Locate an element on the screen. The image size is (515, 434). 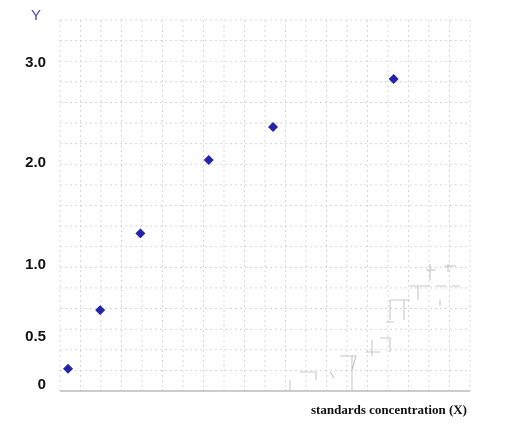
y-tick-labels: 0 0.5 1.0 2.0 3.0 is located at coordinates (35, 223).